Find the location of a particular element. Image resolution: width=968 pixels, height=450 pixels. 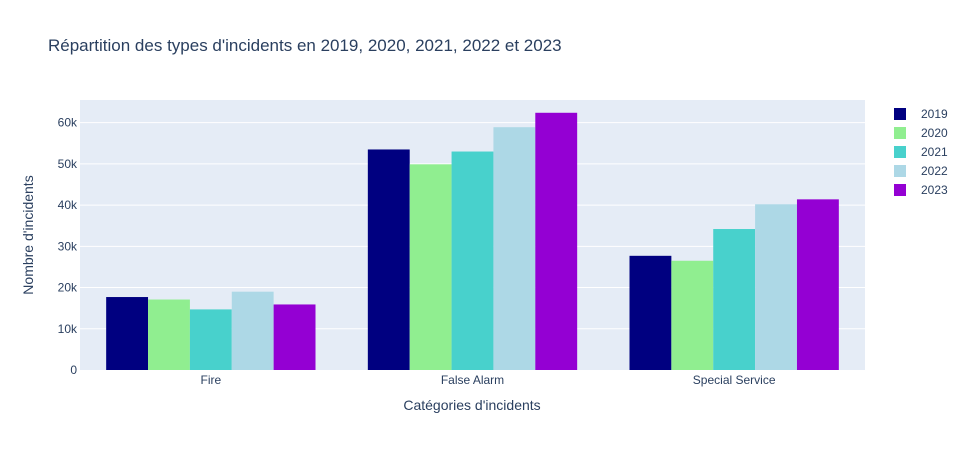

legend-label: 2023 is located at coordinates (934, 190).